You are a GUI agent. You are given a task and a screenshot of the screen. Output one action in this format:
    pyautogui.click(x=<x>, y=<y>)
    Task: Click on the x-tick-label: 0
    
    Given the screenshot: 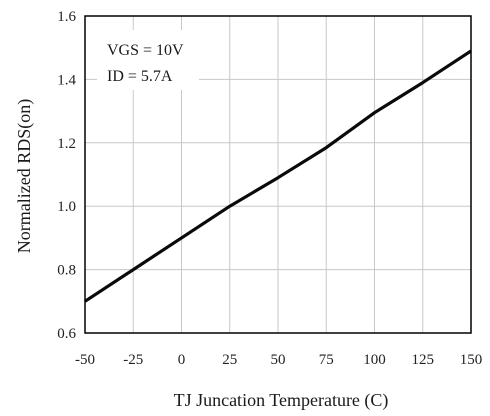 What is the action you would take?
    pyautogui.click(x=182, y=360)
    